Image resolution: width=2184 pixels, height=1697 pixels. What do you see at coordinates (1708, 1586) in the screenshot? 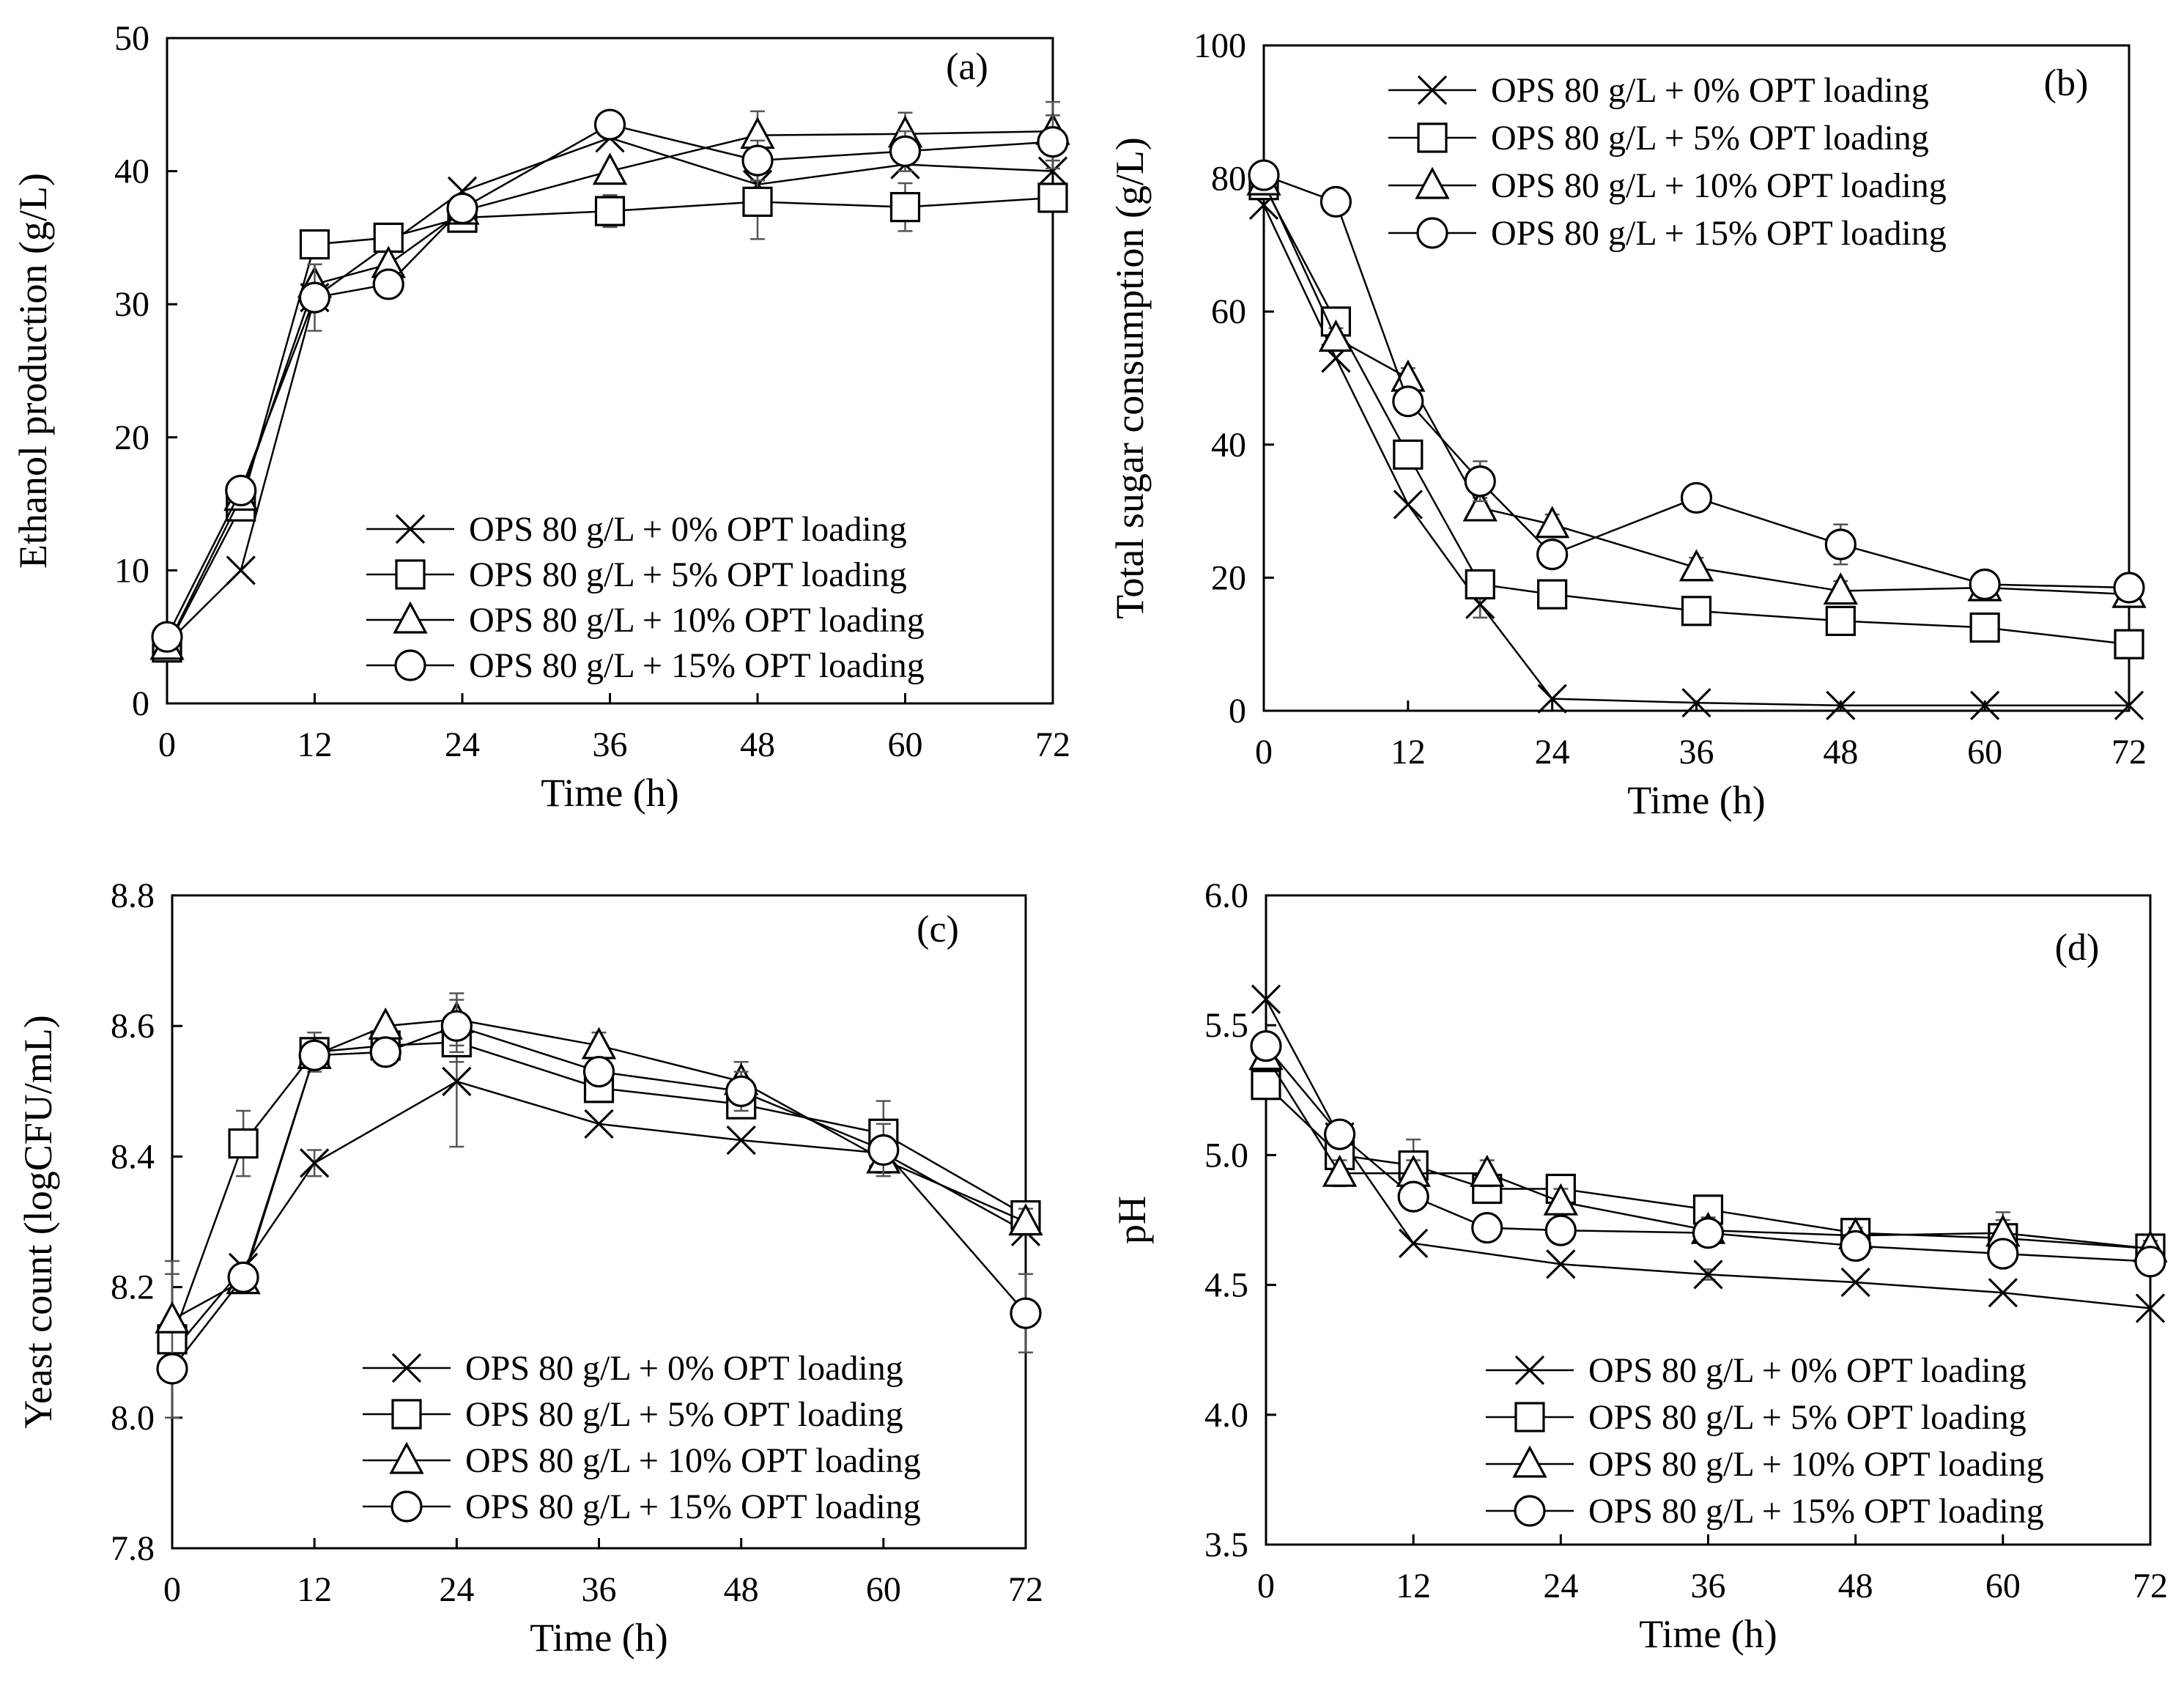
I see `panel-d-xtick-label: 36` at bounding box center [1708, 1586].